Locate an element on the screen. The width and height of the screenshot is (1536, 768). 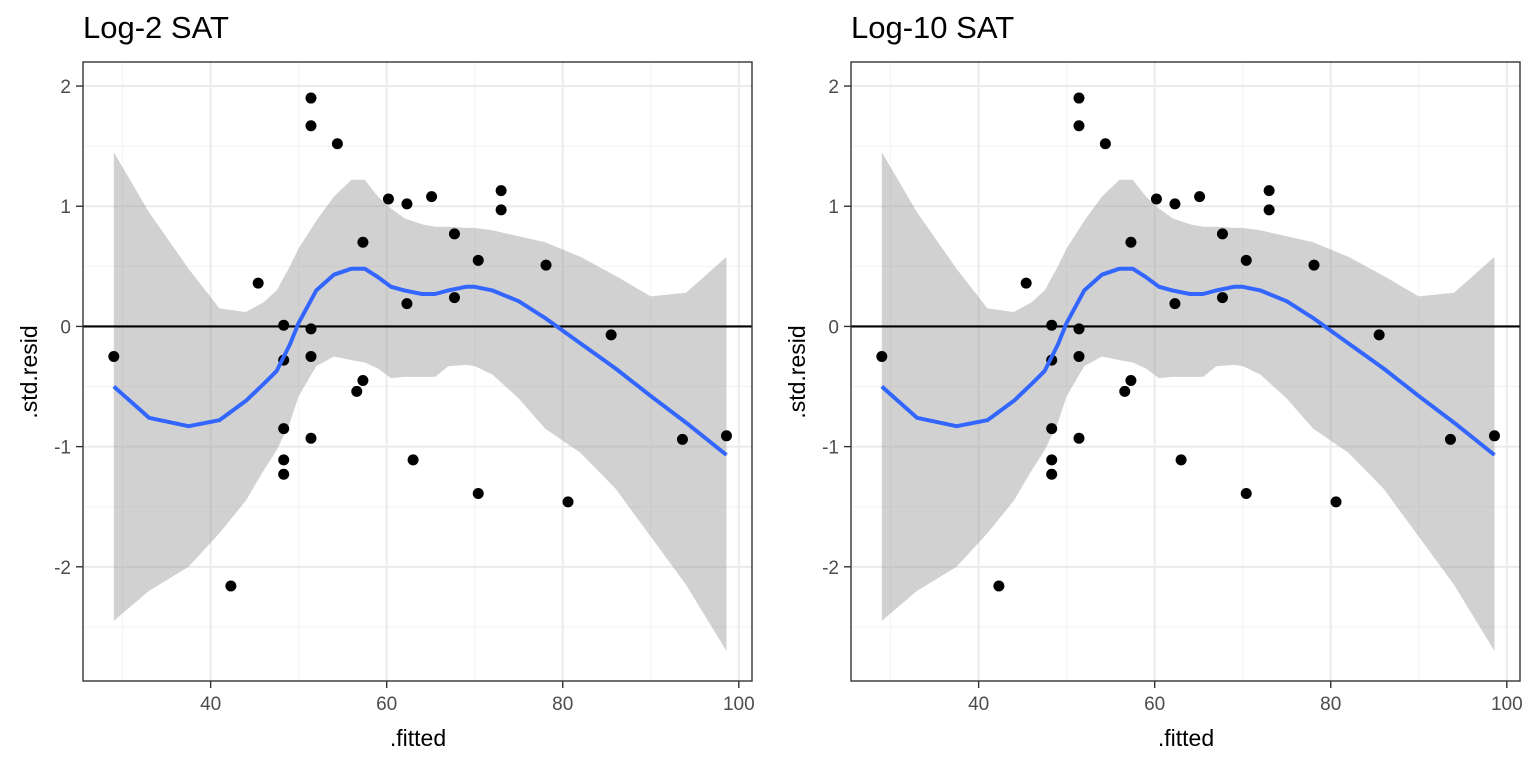
panel-title: Log-2 SAT is located at coordinates (156, 27).